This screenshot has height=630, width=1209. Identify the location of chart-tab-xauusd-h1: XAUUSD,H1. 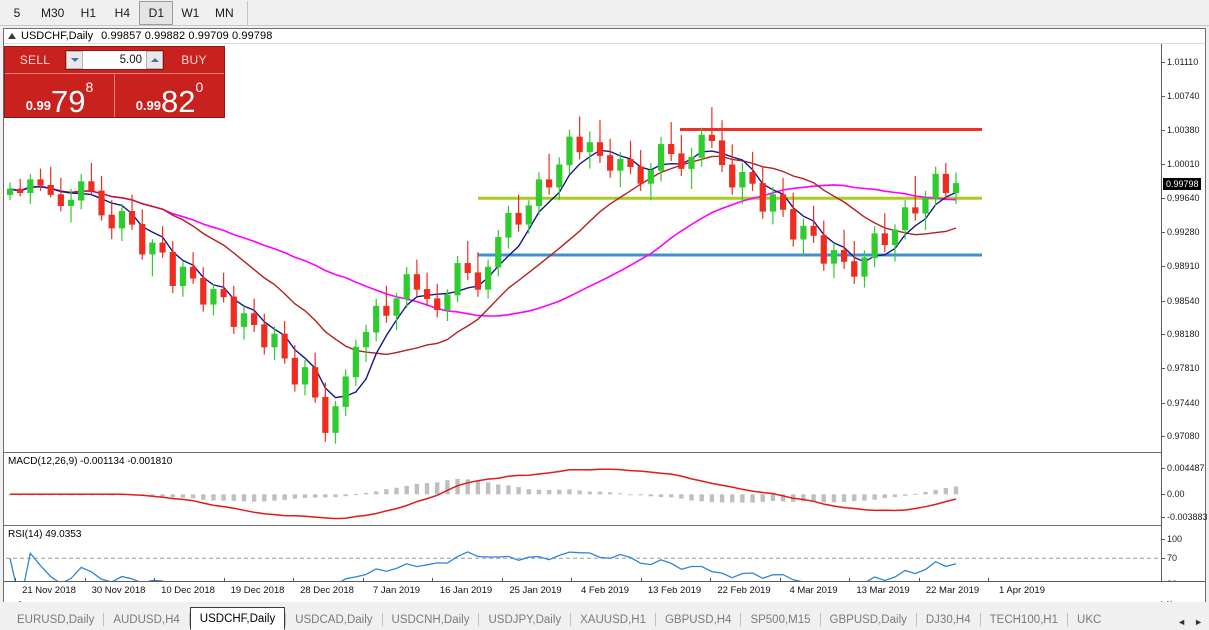
(613, 619).